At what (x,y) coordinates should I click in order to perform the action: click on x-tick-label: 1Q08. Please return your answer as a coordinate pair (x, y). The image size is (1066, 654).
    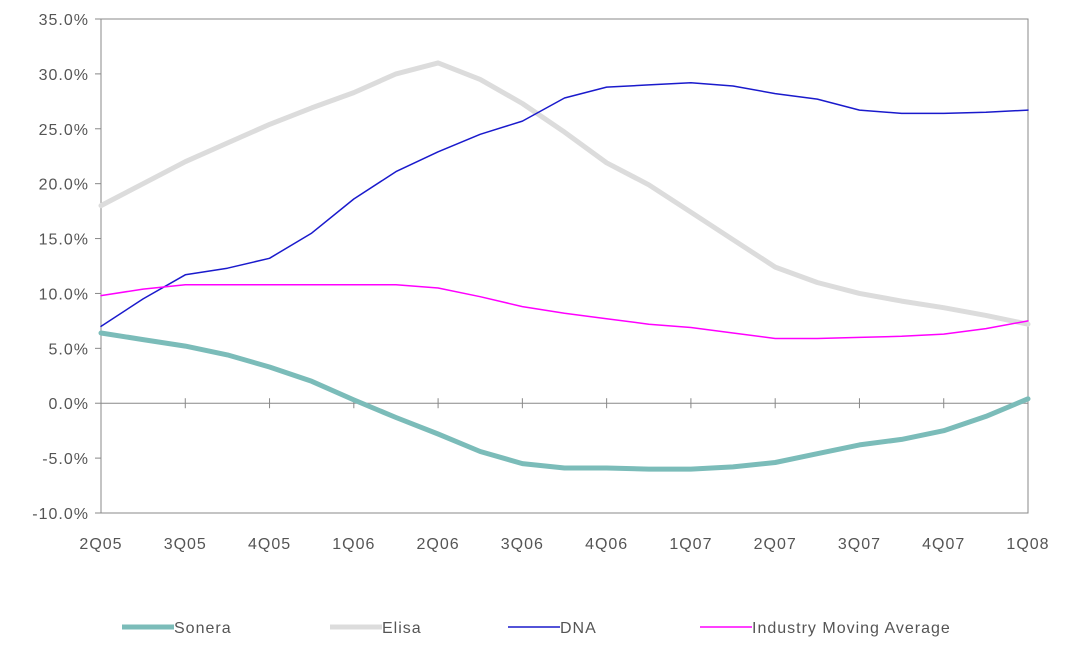
    Looking at the image, I should click on (1027, 544).